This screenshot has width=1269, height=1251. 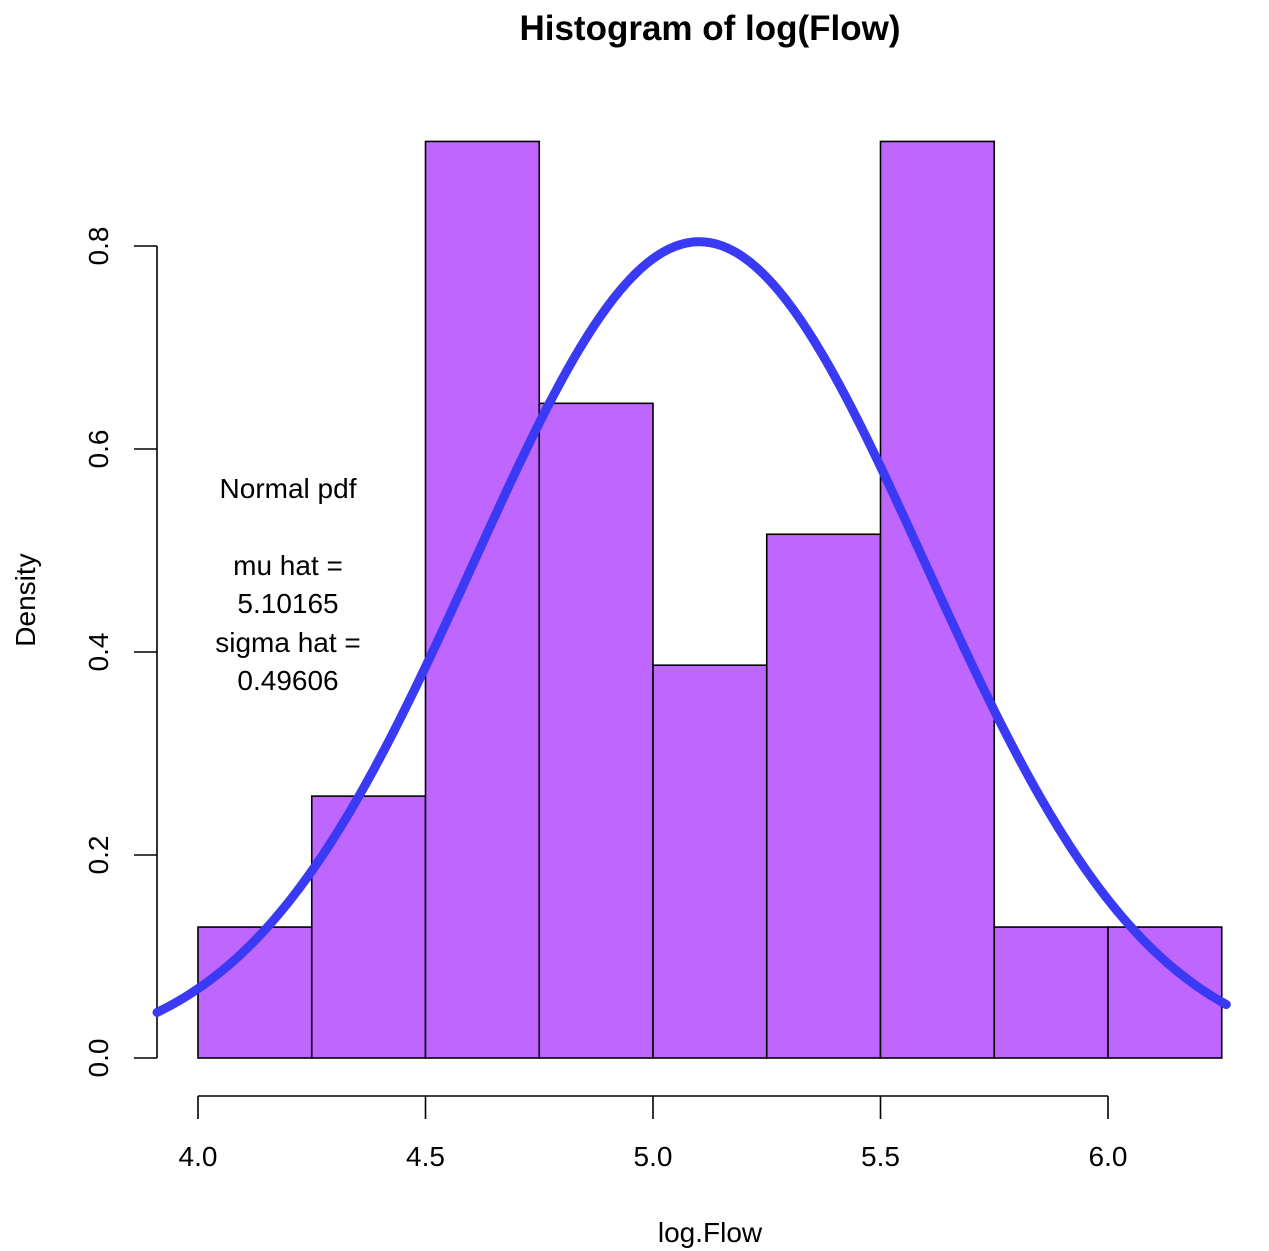 What do you see at coordinates (287, 603) in the screenshot?
I see `annotation-line: 5.10165` at bounding box center [287, 603].